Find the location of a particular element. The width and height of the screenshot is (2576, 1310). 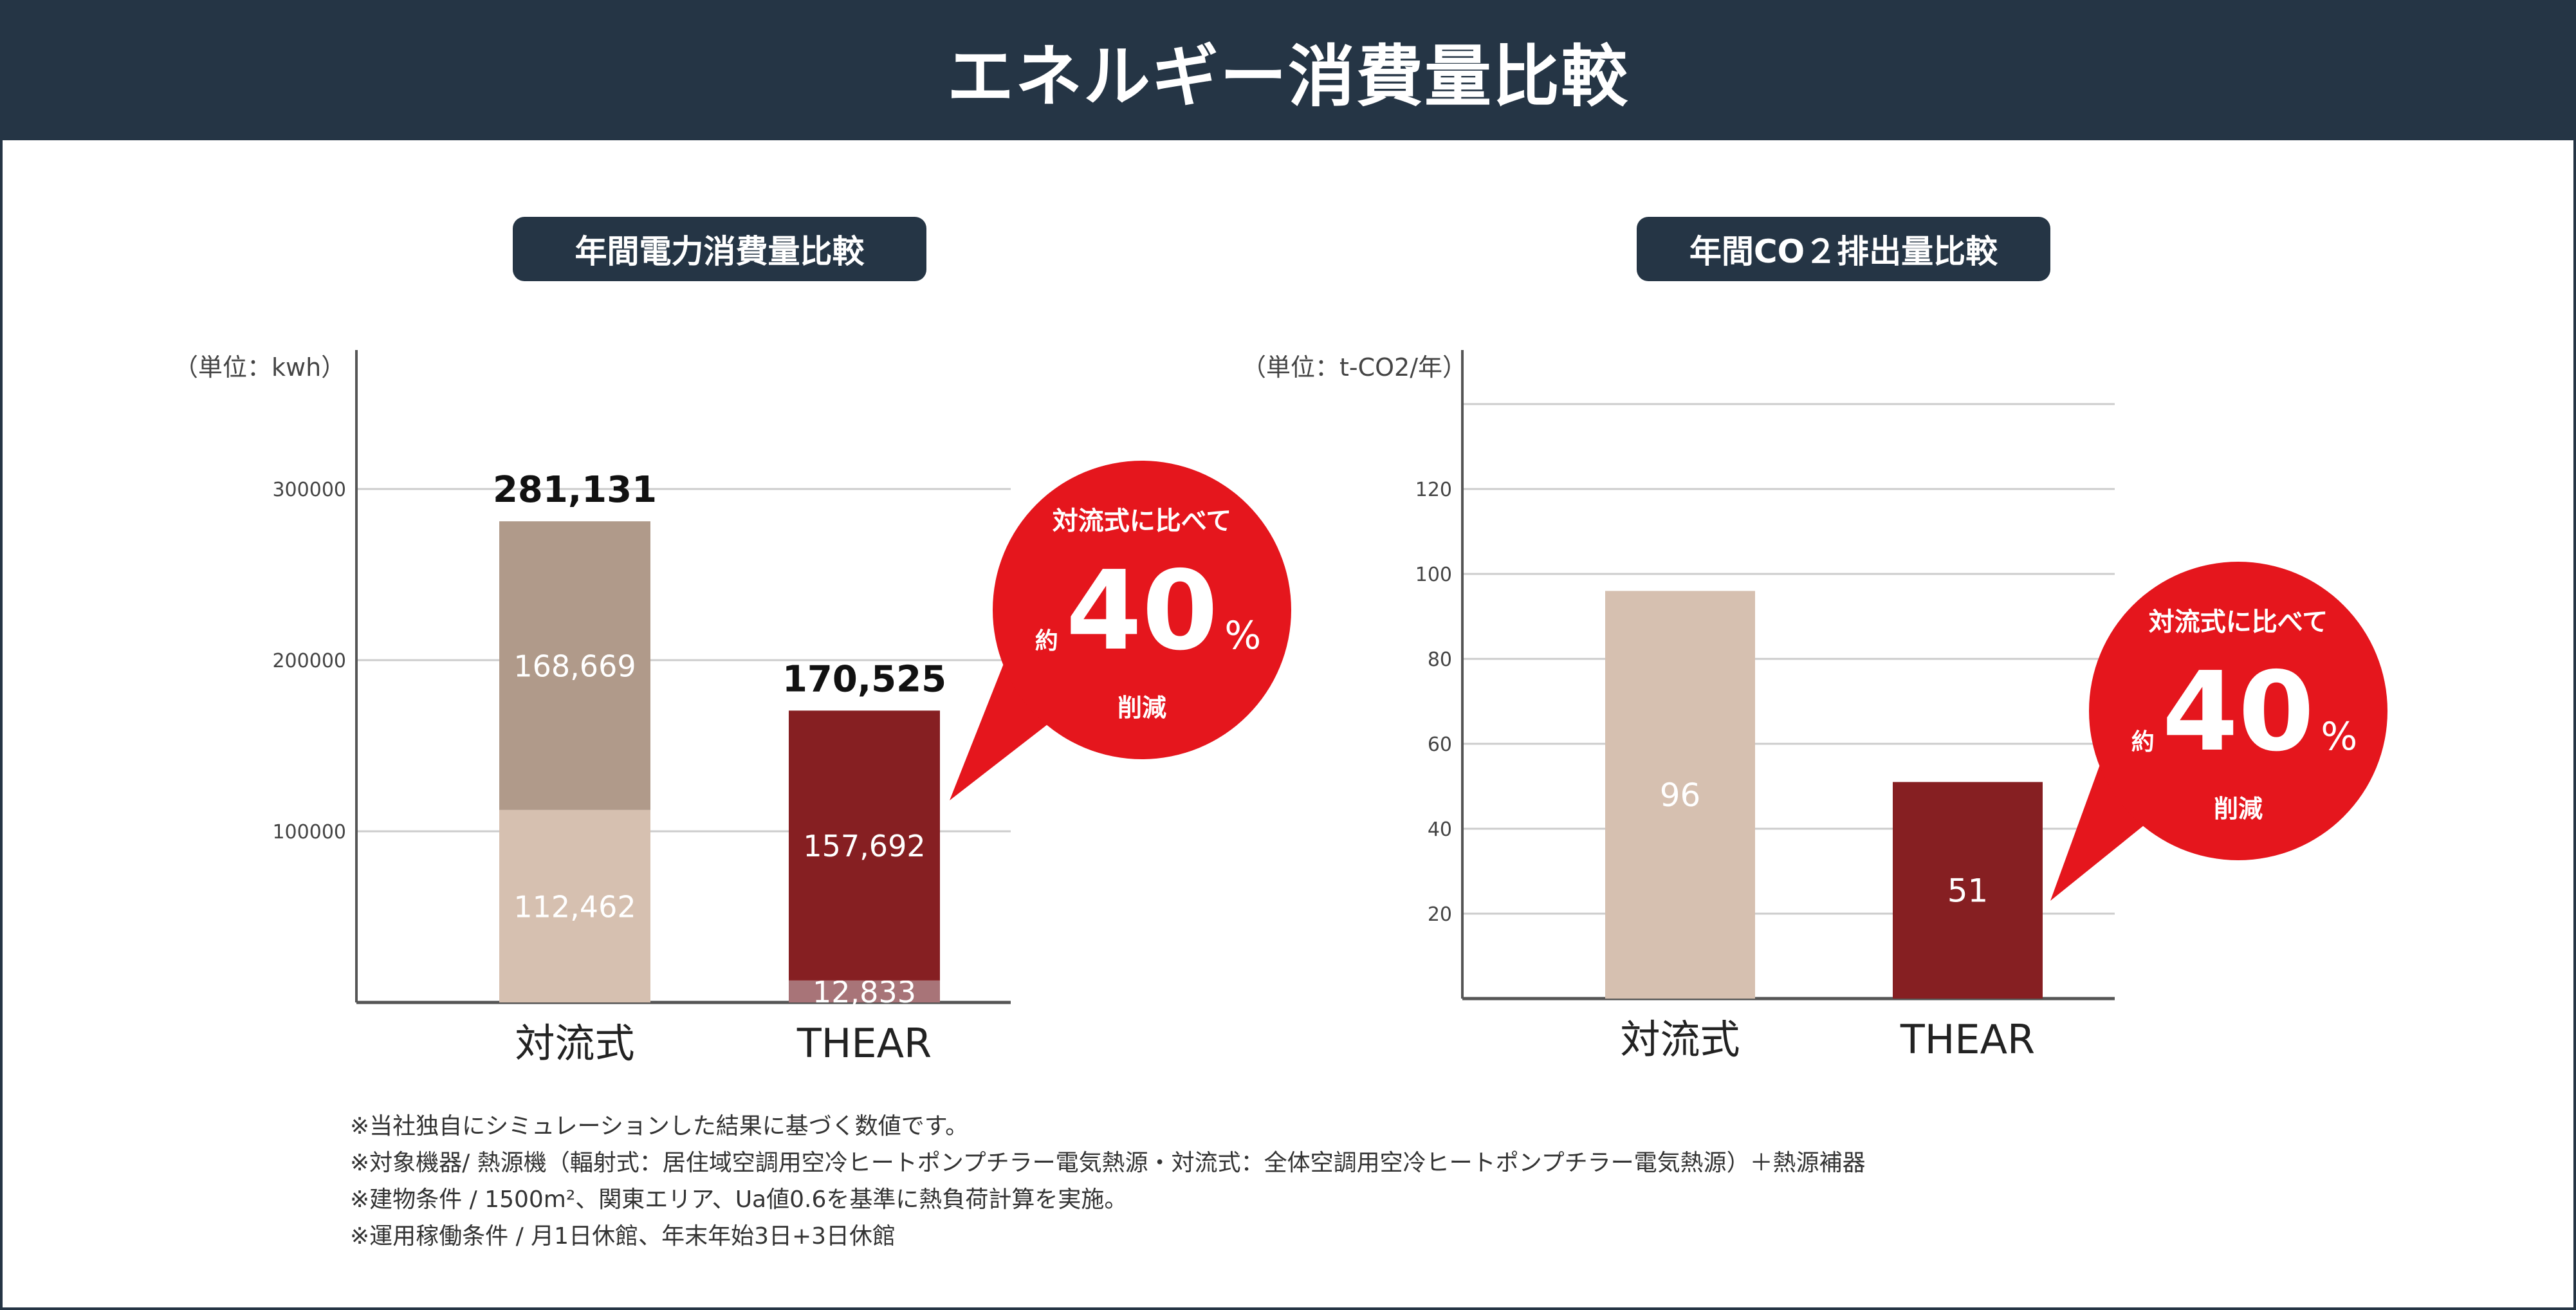

footnote: ※運用稼働条件 / 月1日休館、年末年始3日+3日休館 is located at coordinates (623, 1236).